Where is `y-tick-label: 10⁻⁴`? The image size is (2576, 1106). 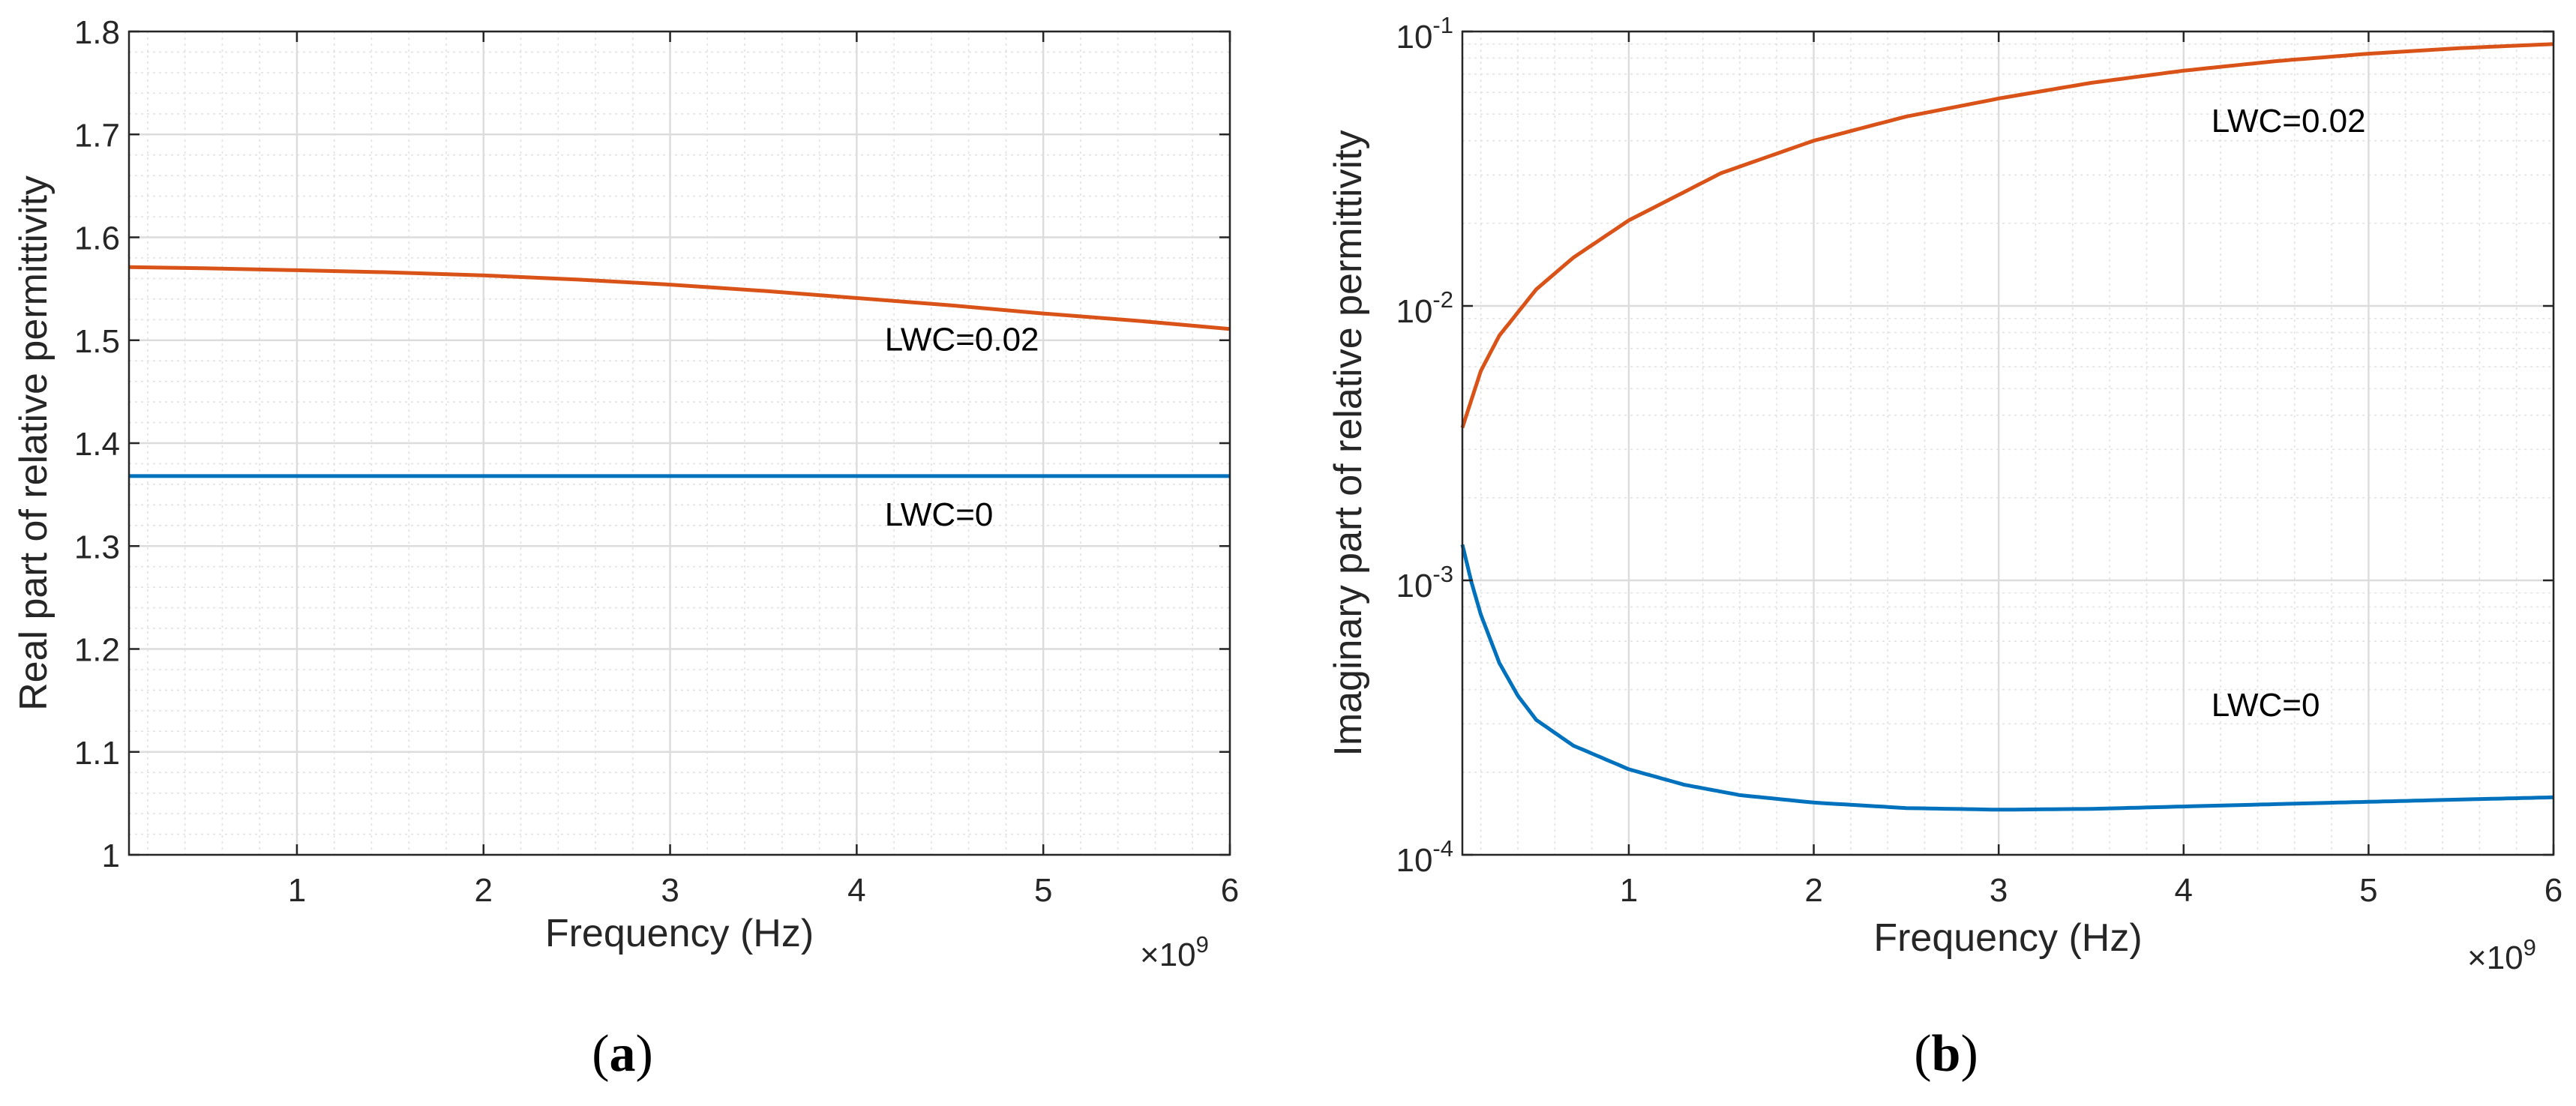 y-tick-label: 10⁻⁴ is located at coordinates (1425, 857).